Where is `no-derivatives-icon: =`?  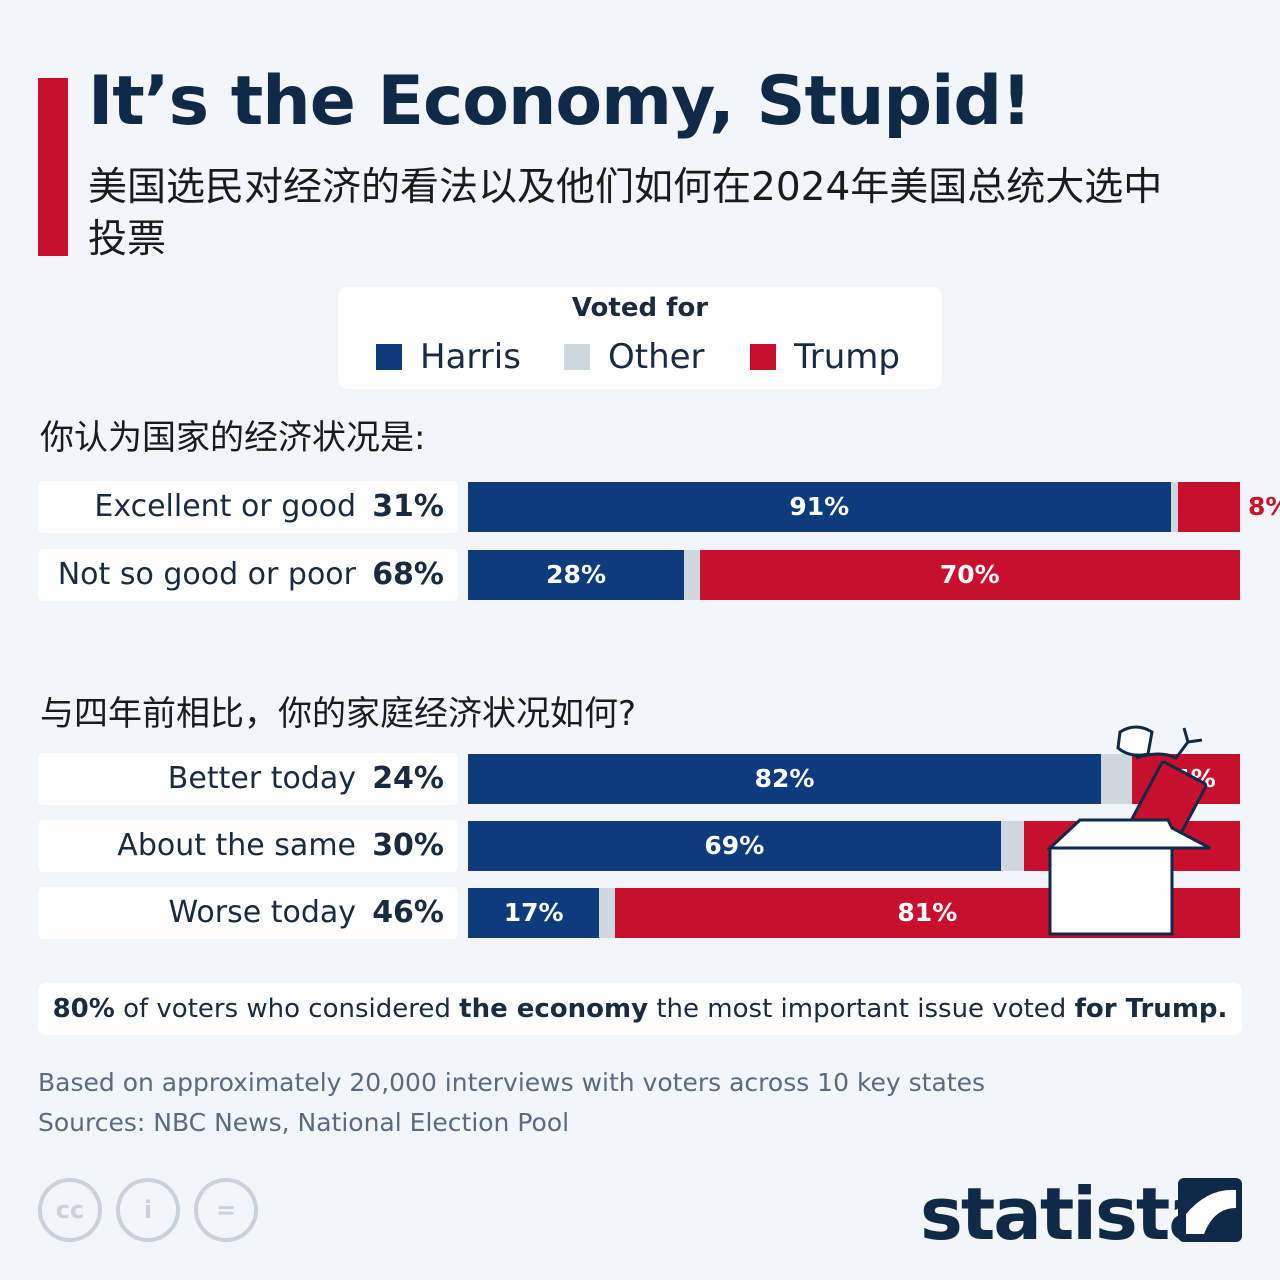 no-derivatives-icon: = is located at coordinates (226, 1210).